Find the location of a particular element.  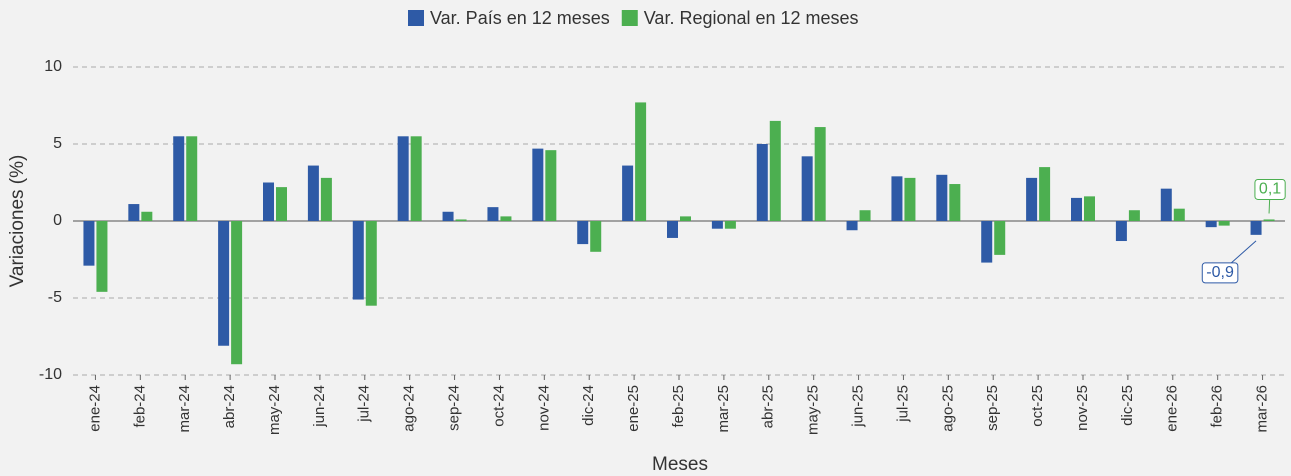

x-tick-label: abr-25 is located at coordinates (768, 406).